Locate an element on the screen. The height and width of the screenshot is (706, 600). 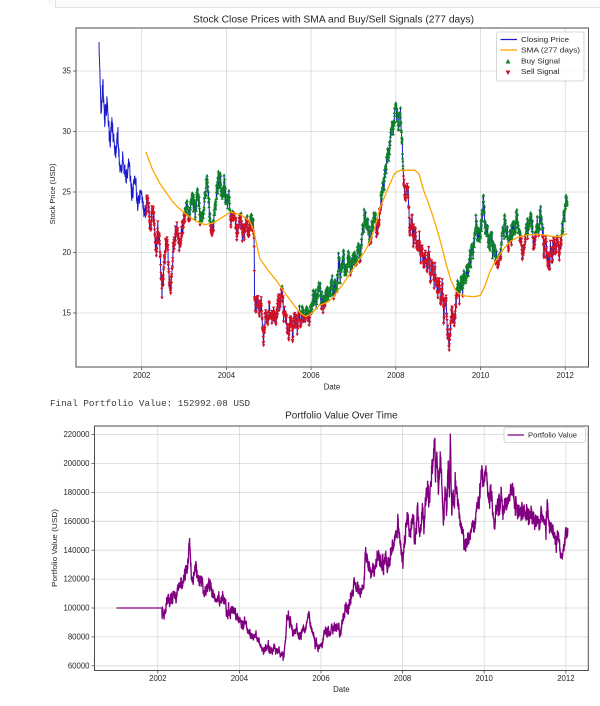
svg-text: Portfolio Value (USD) is located at coordinates (54, 548).